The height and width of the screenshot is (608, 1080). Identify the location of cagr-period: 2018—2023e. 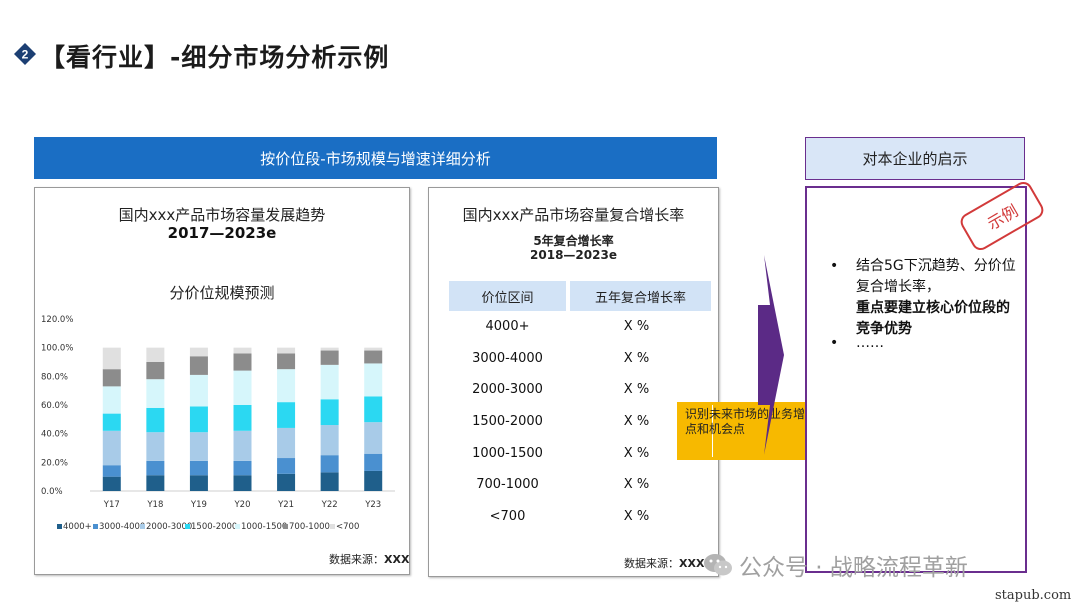
(573, 255).